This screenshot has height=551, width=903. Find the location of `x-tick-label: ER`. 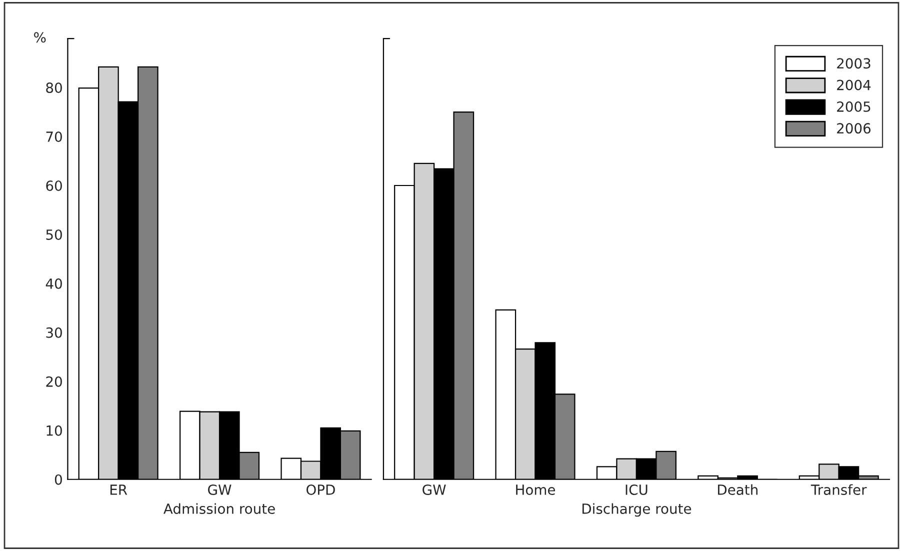

x-tick-label: ER is located at coordinates (119, 489).